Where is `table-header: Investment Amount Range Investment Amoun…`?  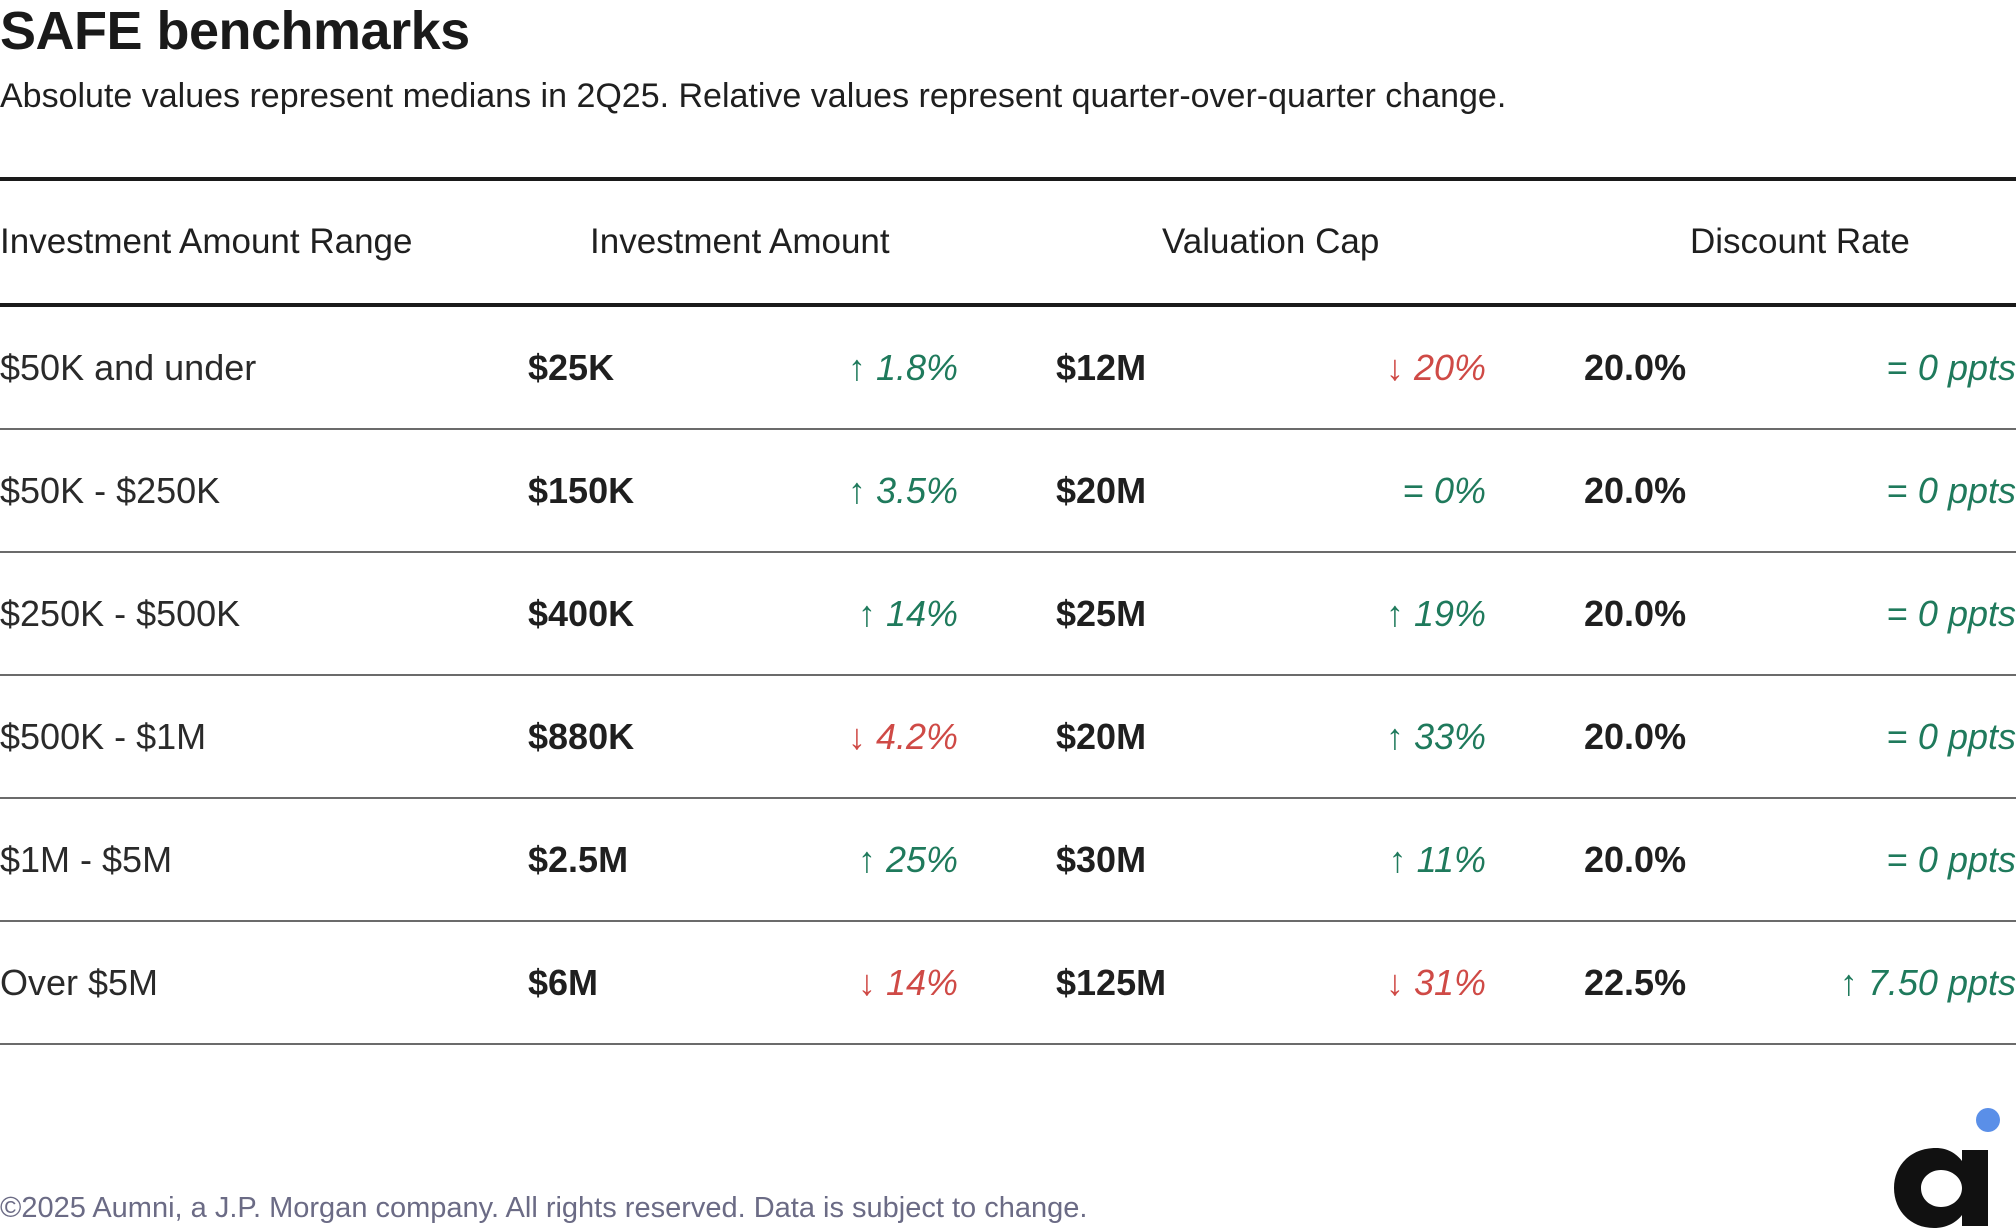 table-header: Investment Amount Range Investment Amoun… is located at coordinates (1008, 242).